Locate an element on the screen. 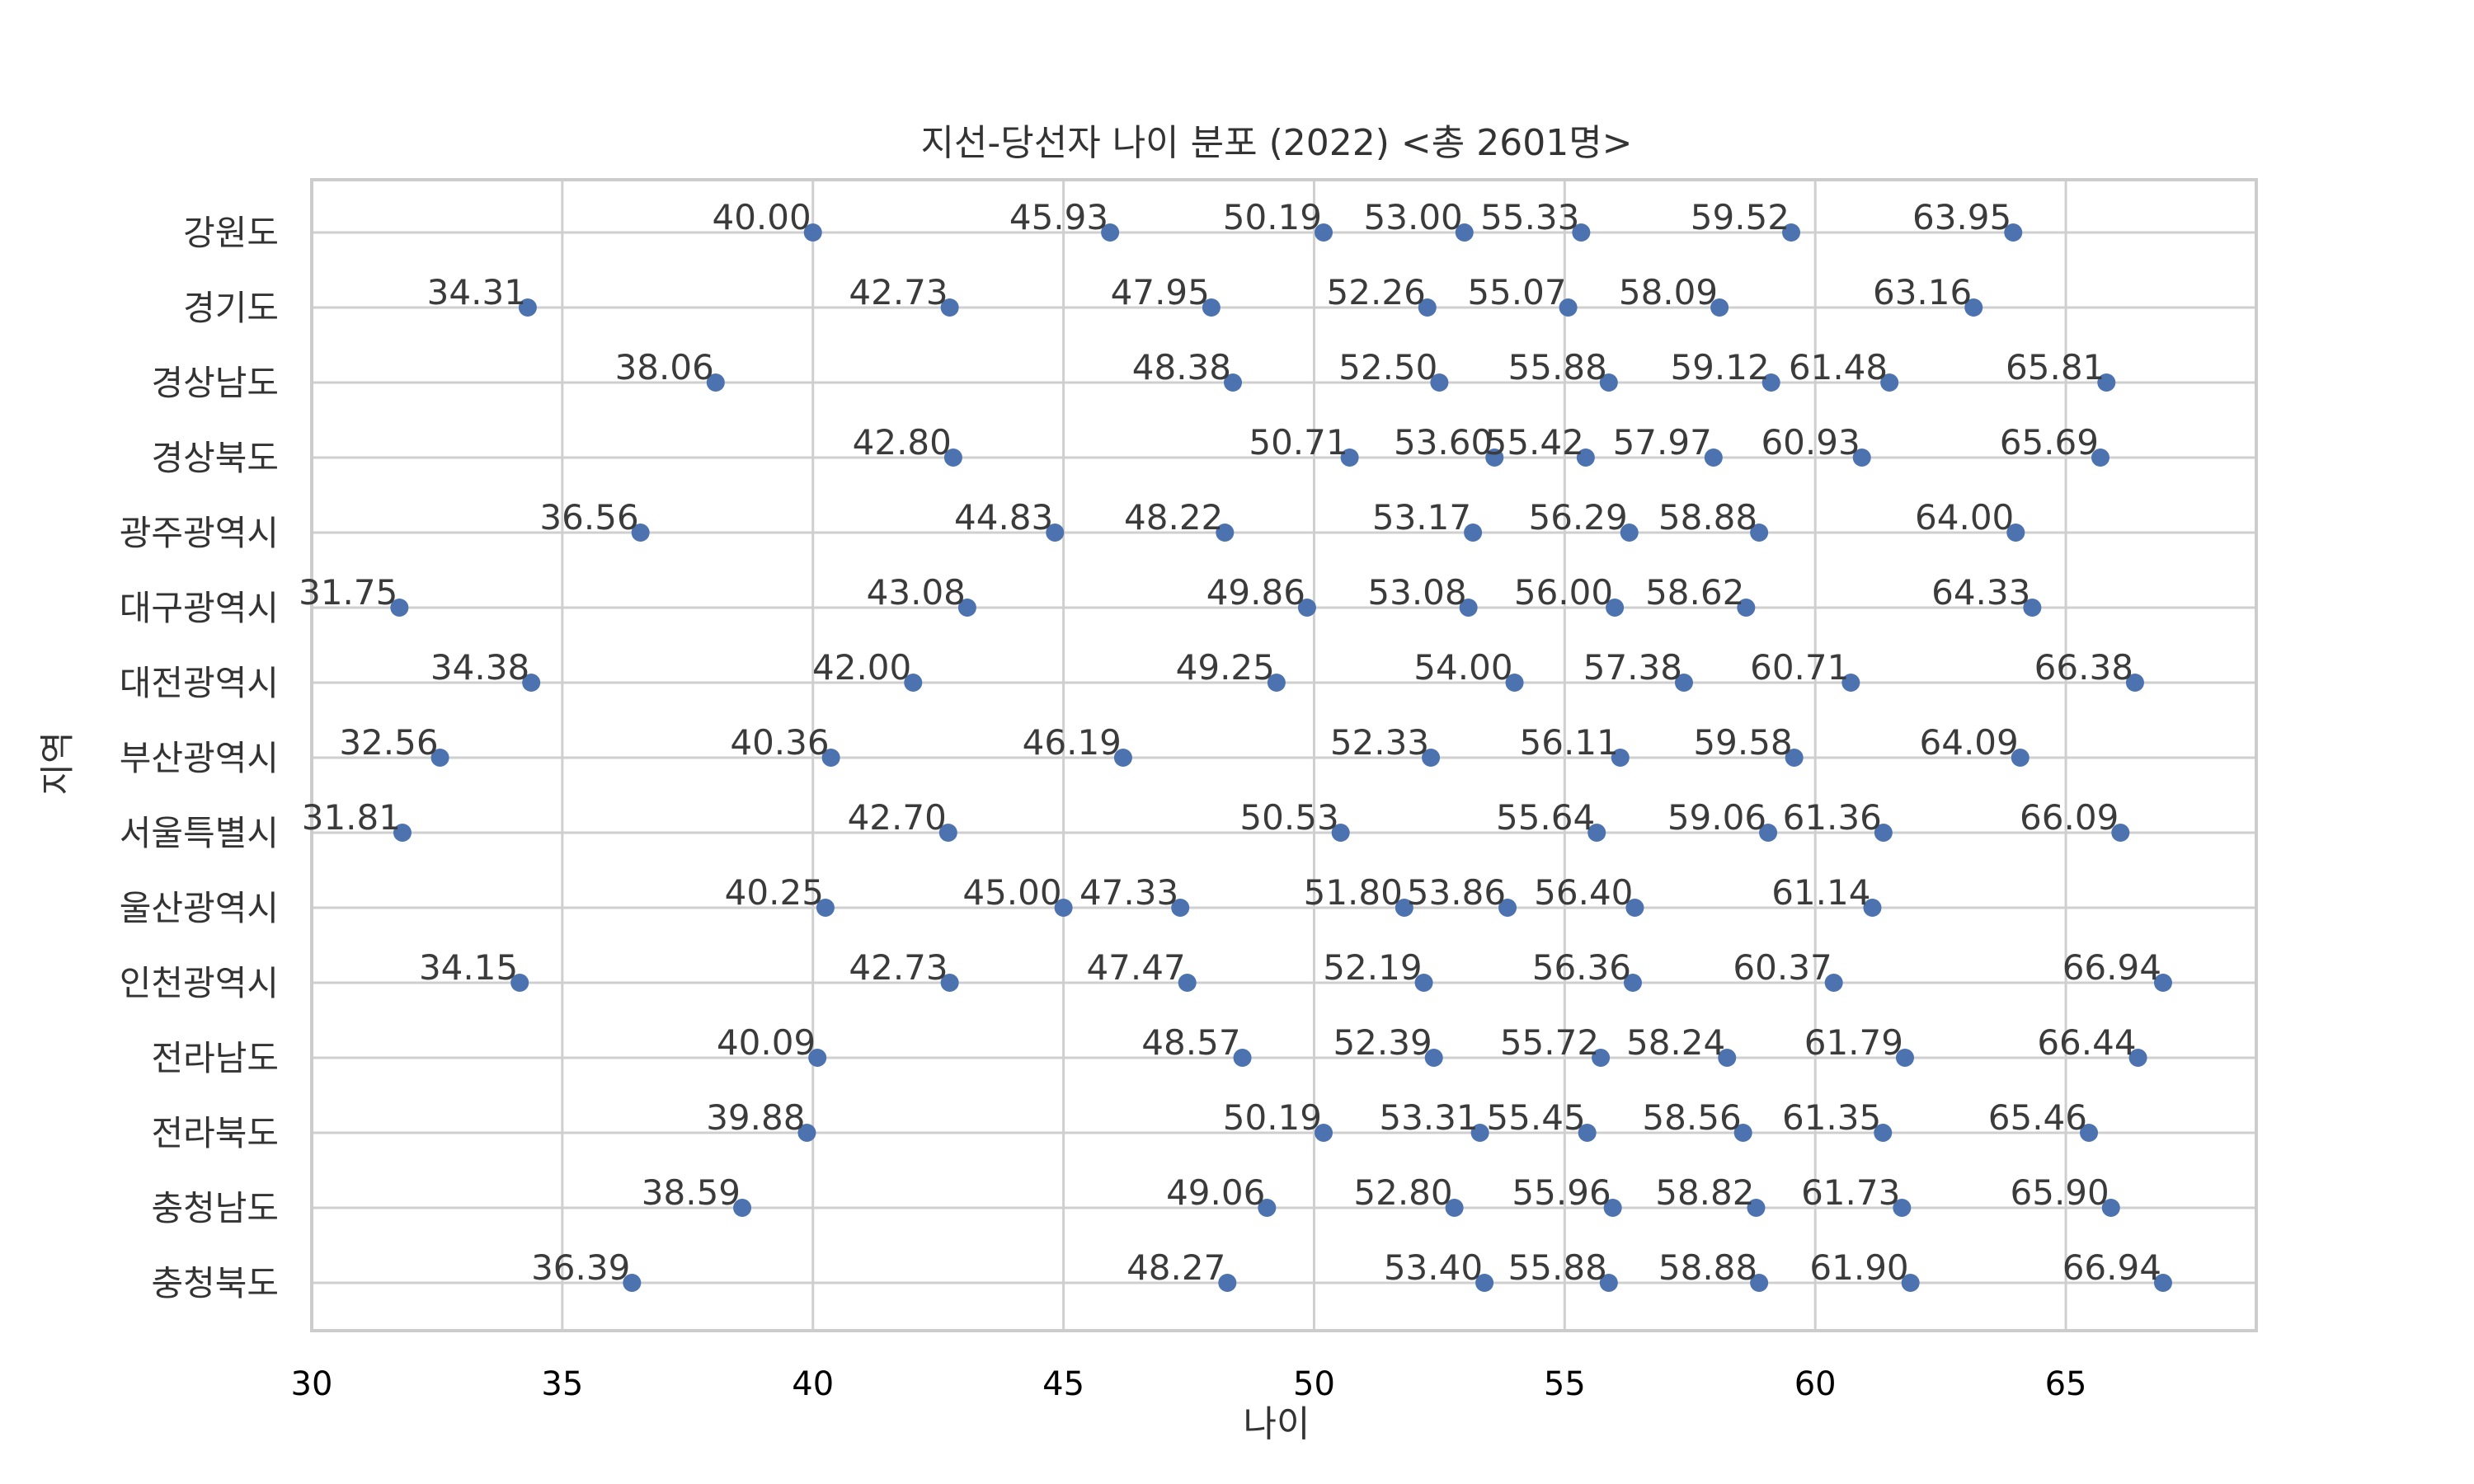  x-tick-label: 30 is located at coordinates (312, 1384).